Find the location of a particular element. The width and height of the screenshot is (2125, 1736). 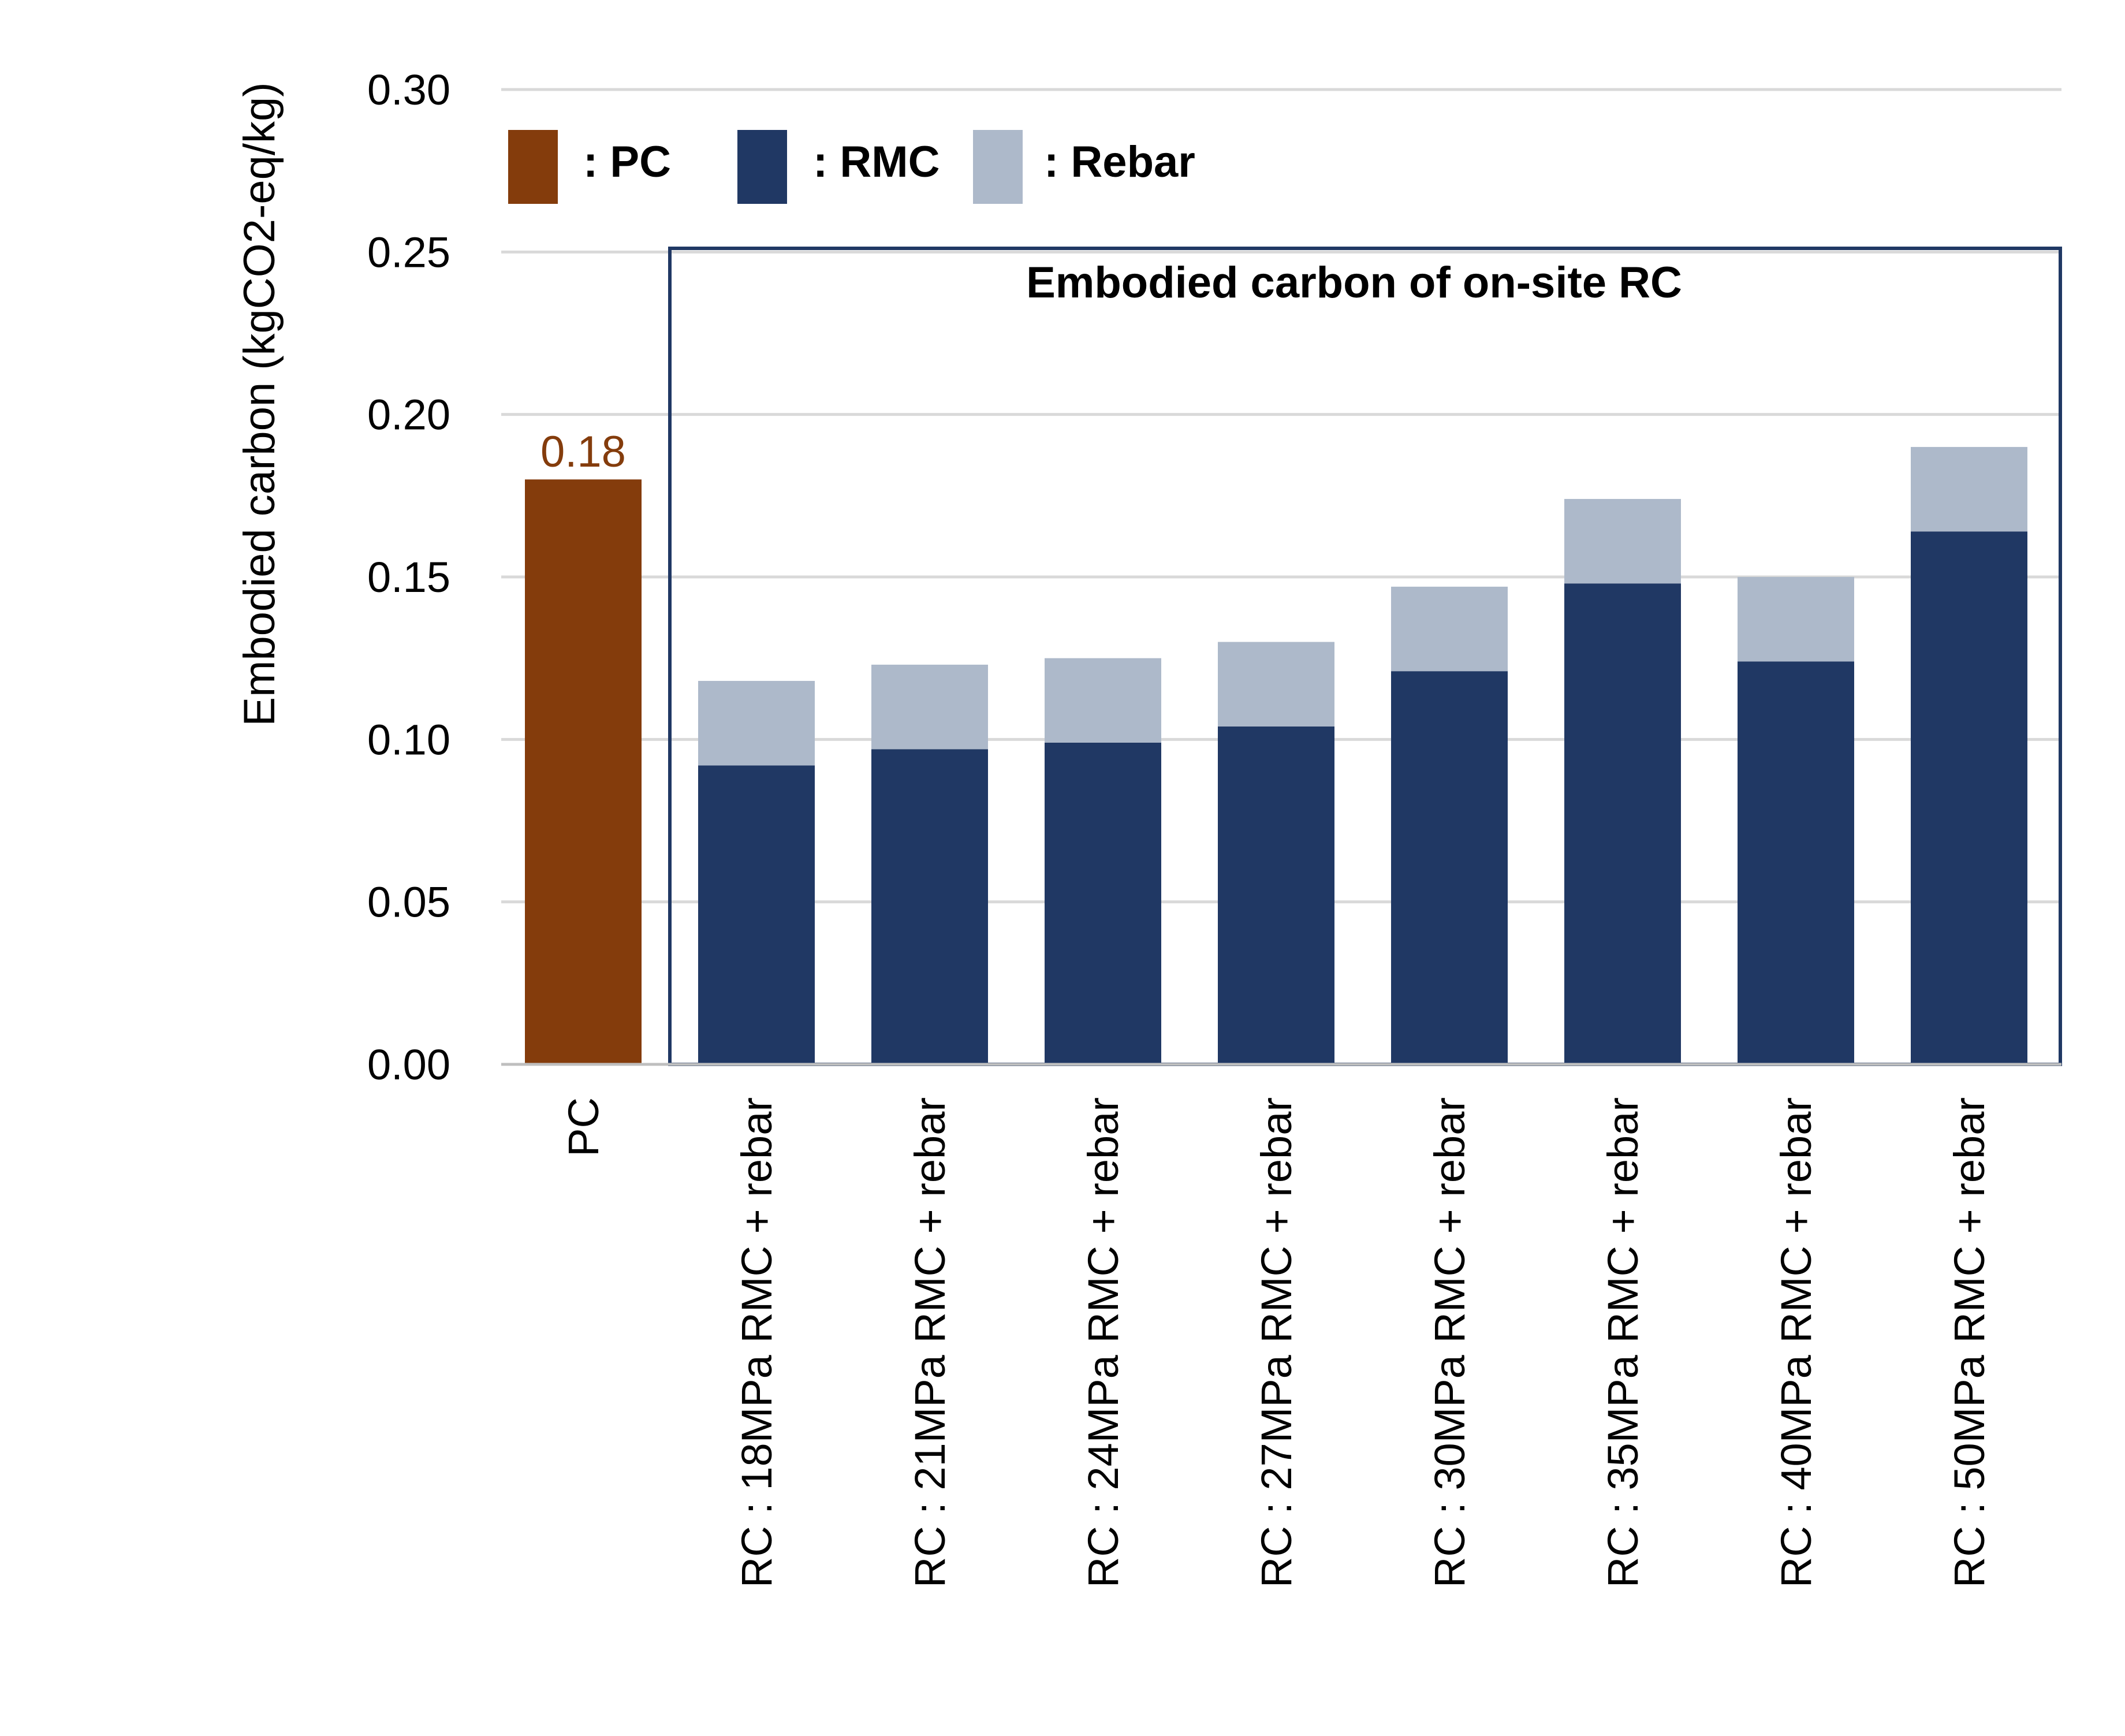

y-axis-title: Embodied carbon (kgCO2-eq/kg) is located at coordinates (259, 404).